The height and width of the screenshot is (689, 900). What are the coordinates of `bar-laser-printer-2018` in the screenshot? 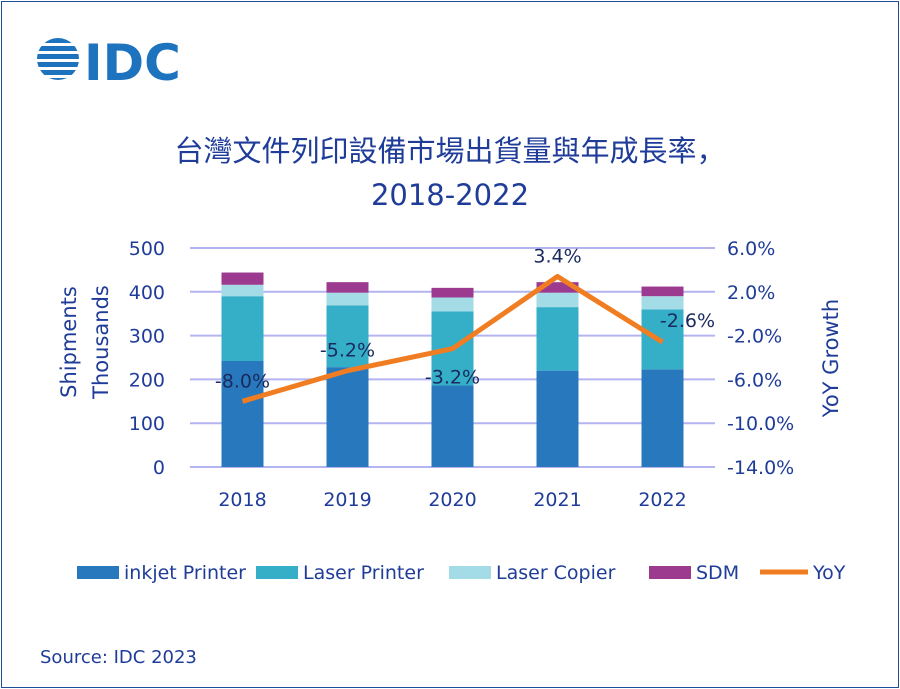 It's located at (242, 329).